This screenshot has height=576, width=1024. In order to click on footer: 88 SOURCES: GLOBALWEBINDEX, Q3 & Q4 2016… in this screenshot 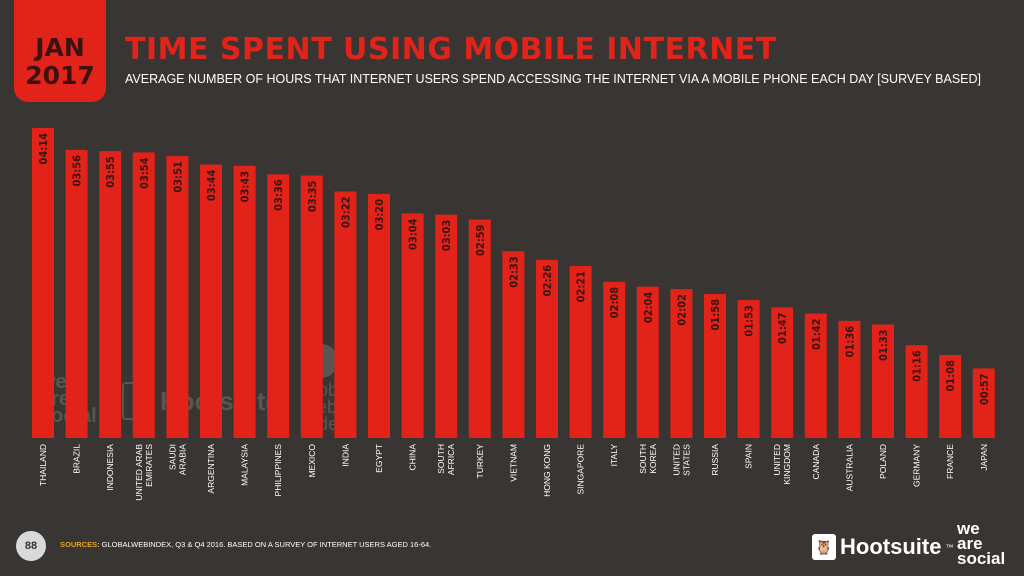, I will do `click(512, 546)`.